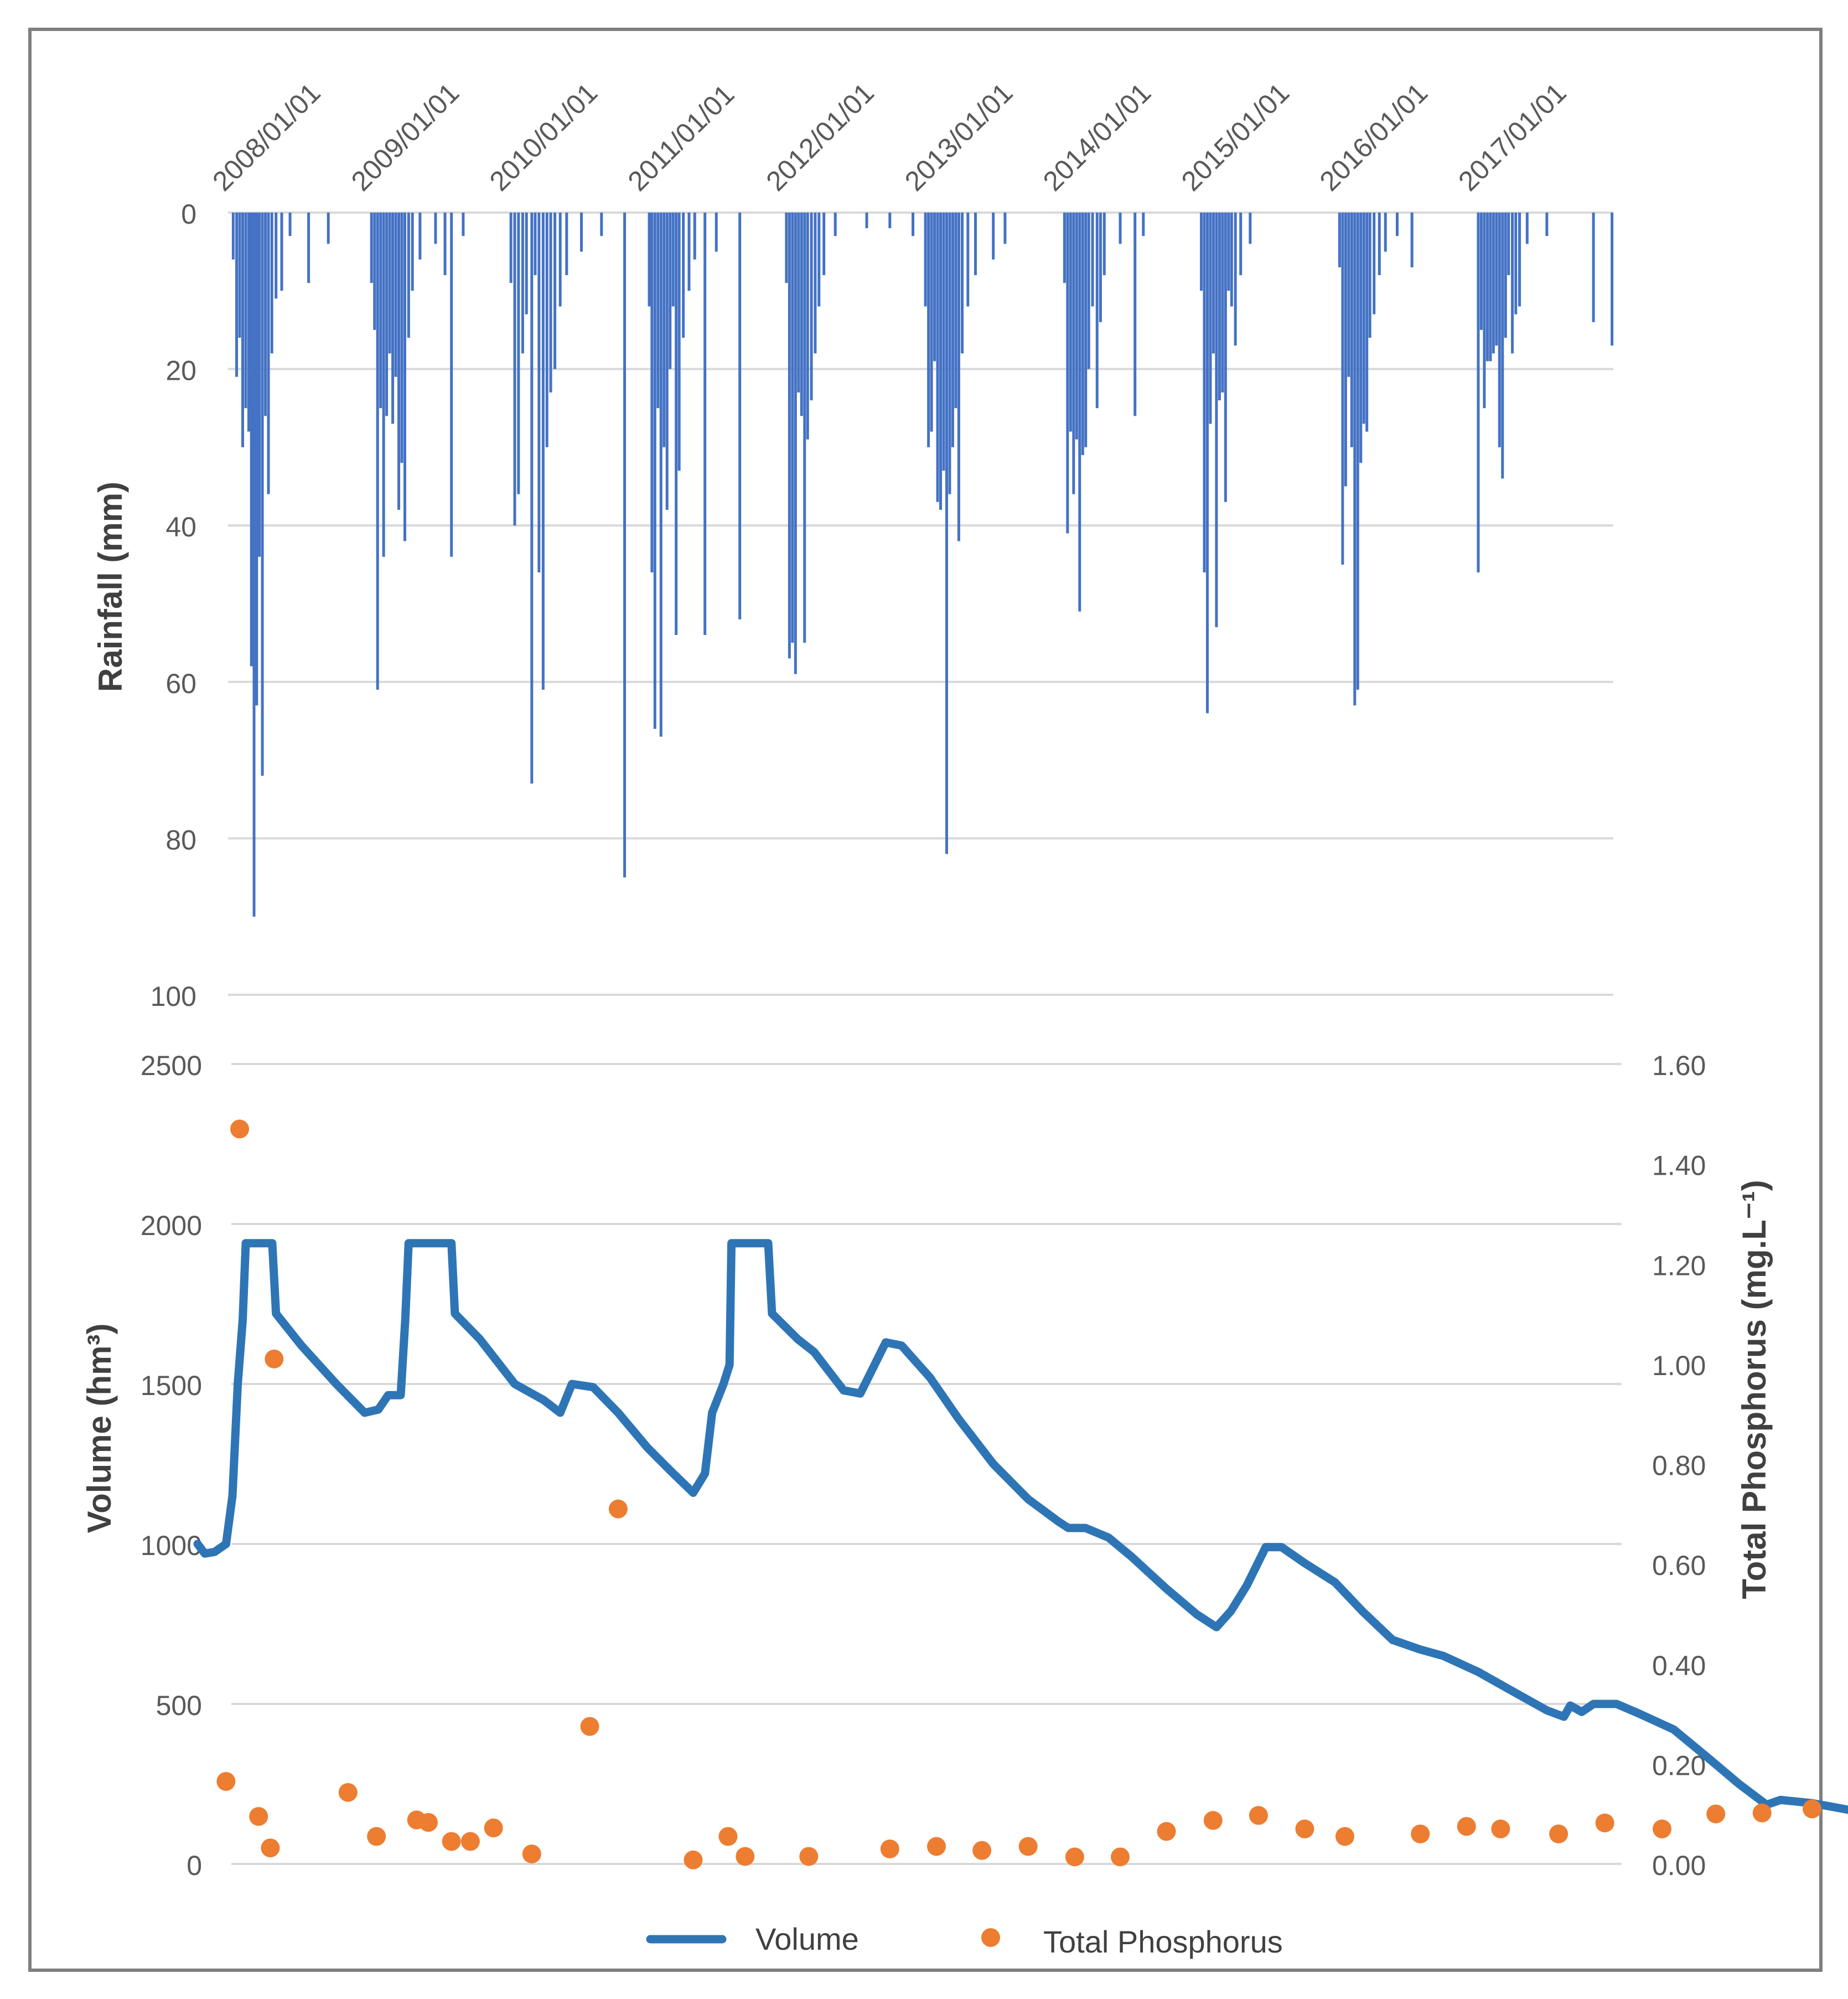  I want to click on rainfall-tick-label: 40, so click(180, 527).